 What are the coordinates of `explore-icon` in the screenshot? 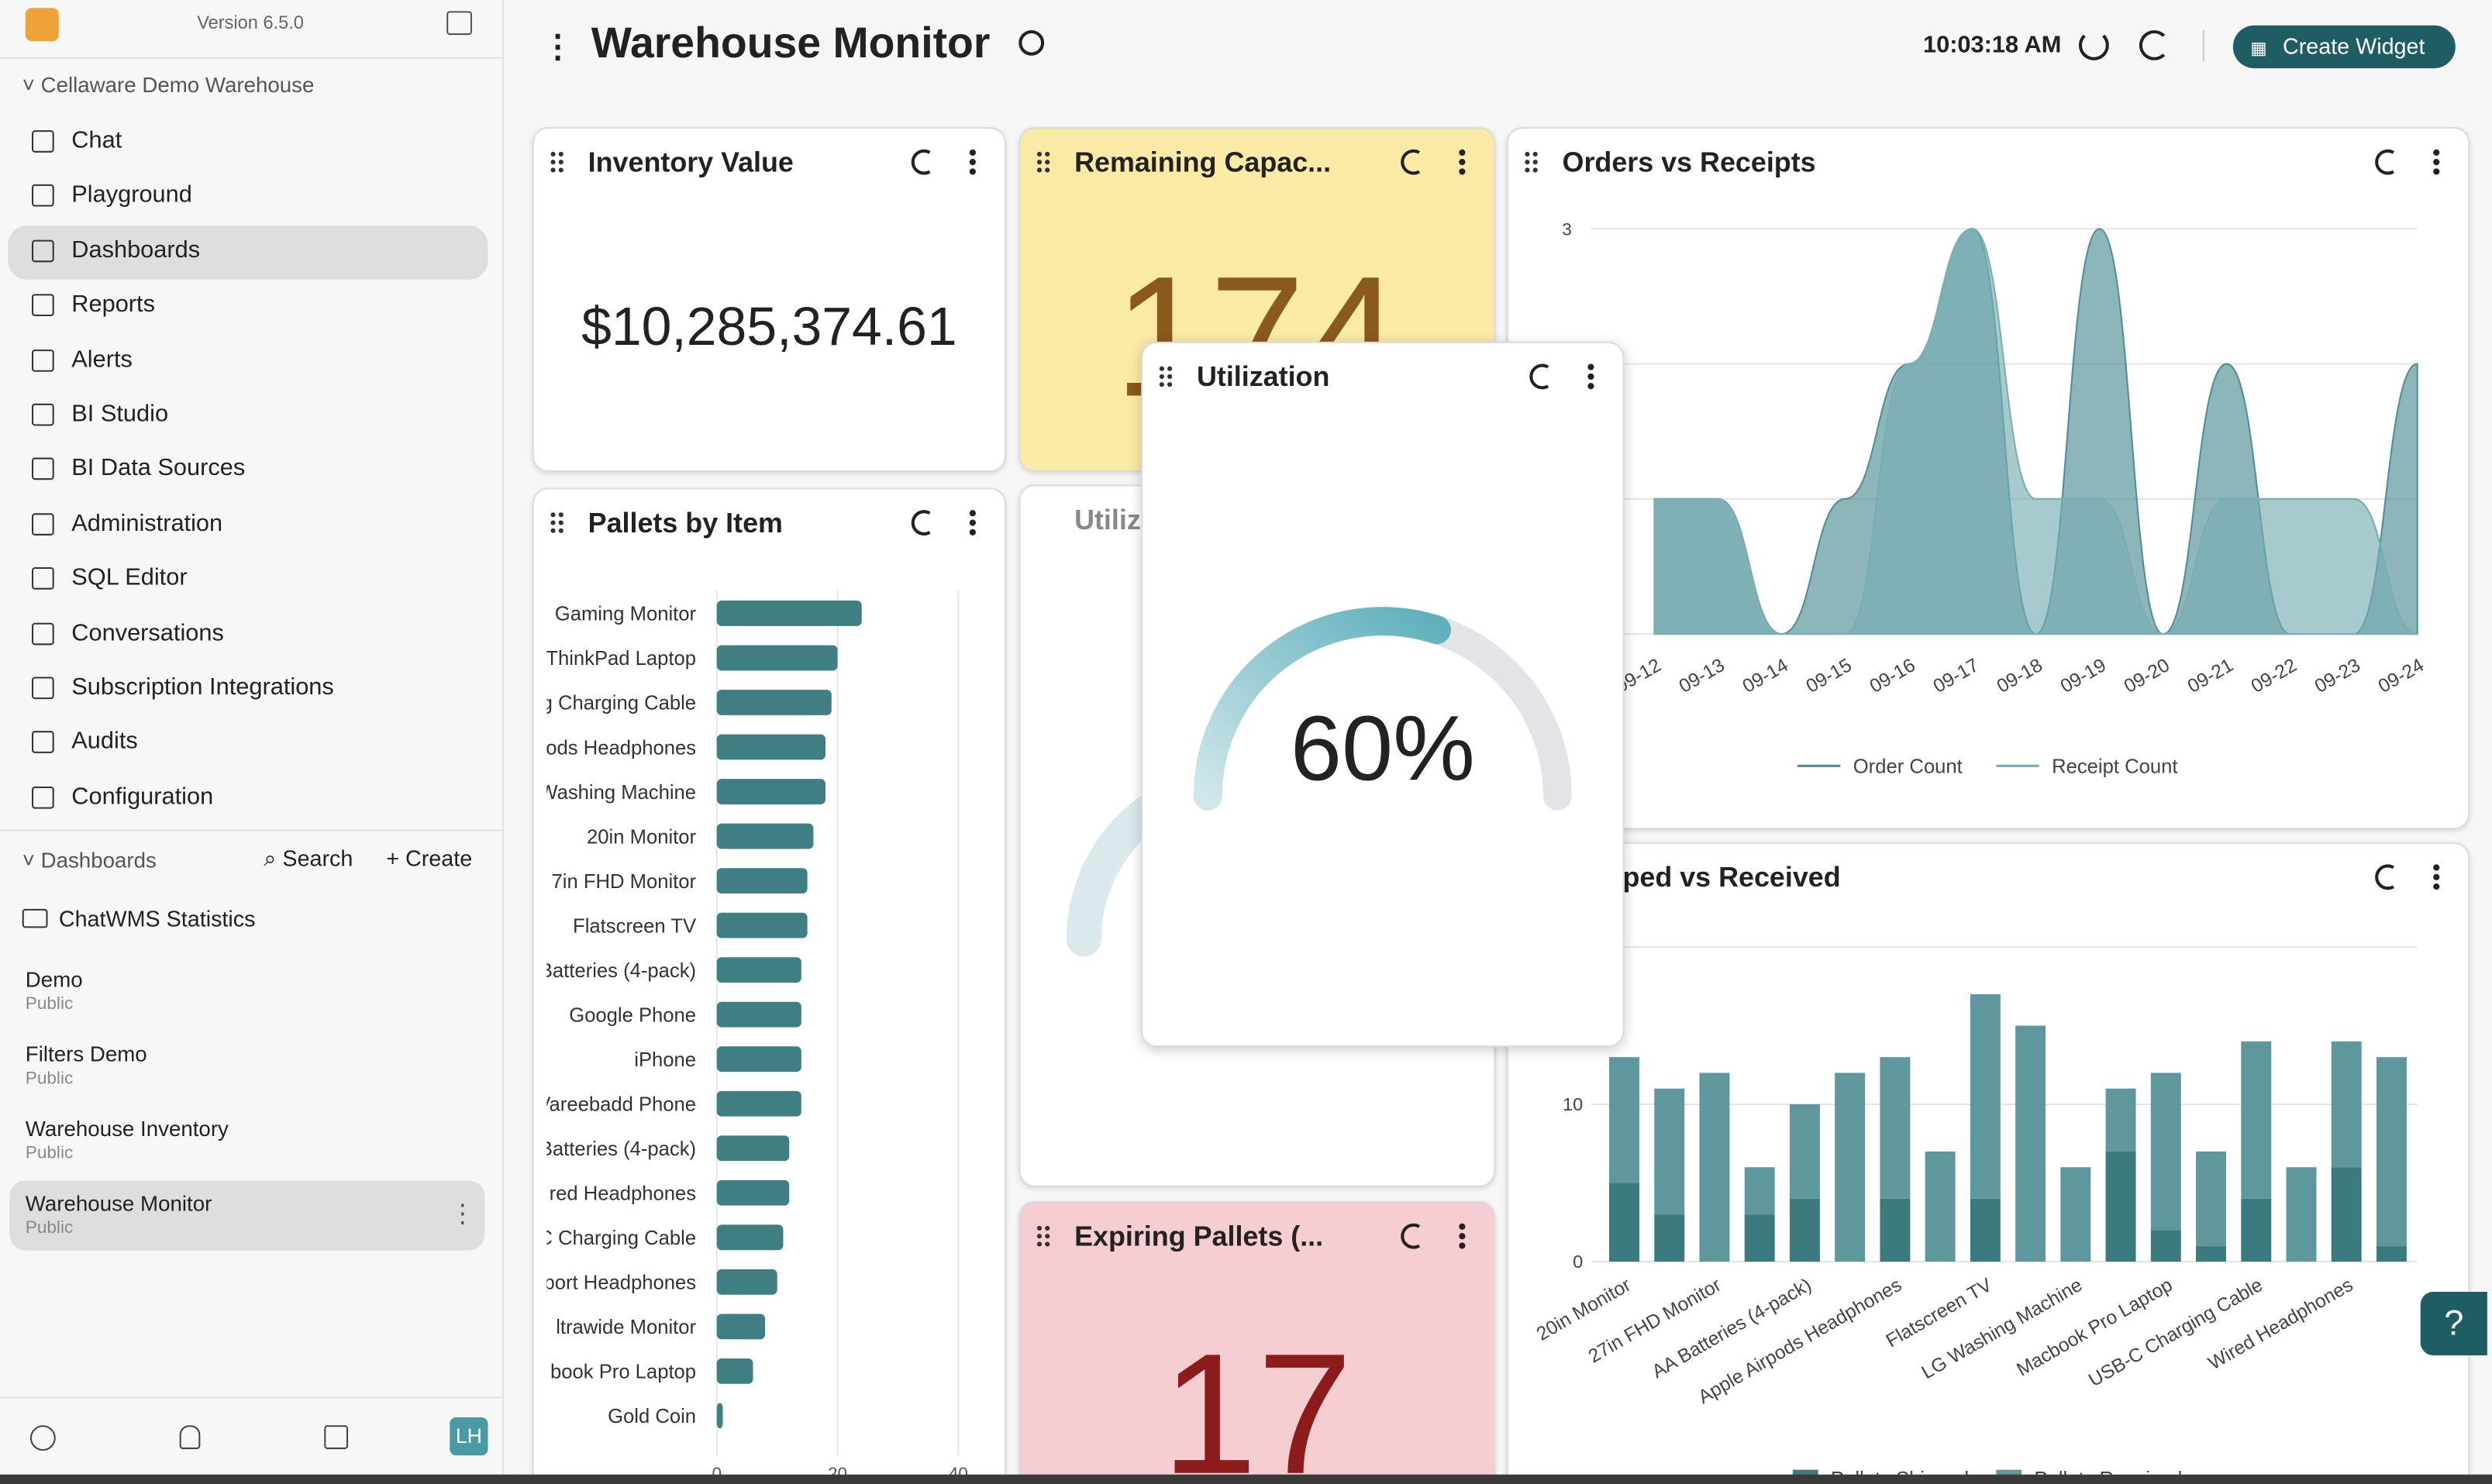 It's located at (42, 1438).